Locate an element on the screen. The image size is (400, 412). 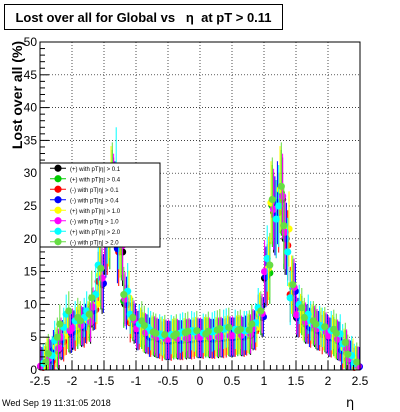
legend-label: (+) with pT|η| > 1.0 is located at coordinates (95, 212).